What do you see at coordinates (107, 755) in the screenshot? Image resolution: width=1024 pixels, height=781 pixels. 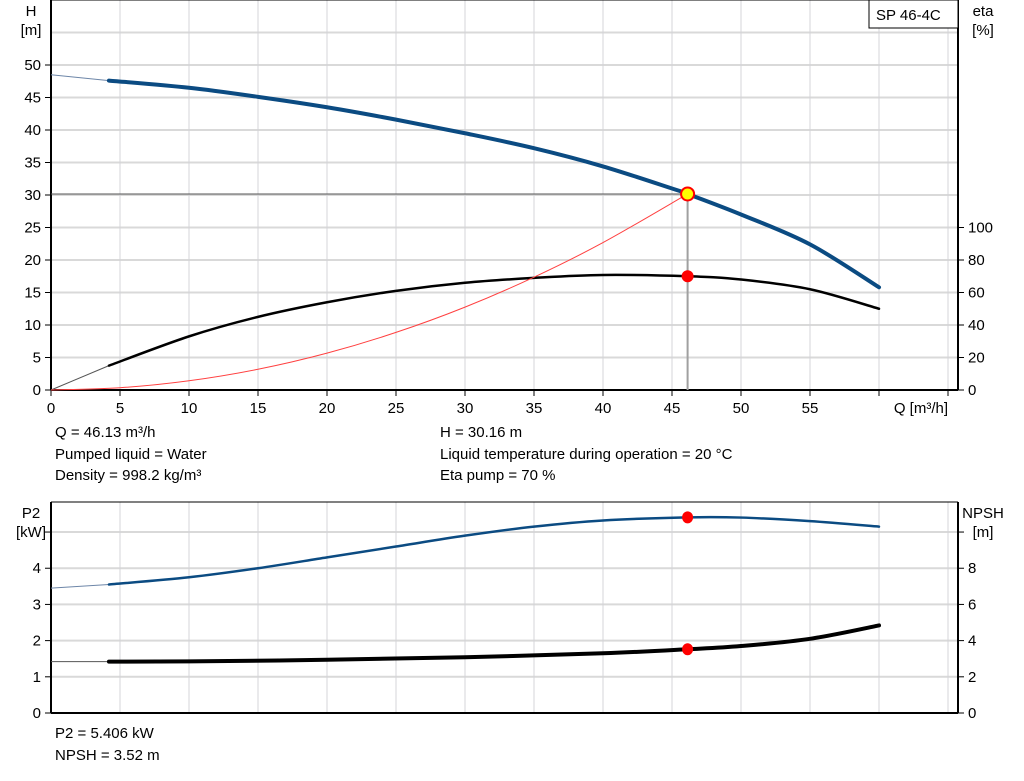 I see `info-npsh: NPSH = 3.52 m` at bounding box center [107, 755].